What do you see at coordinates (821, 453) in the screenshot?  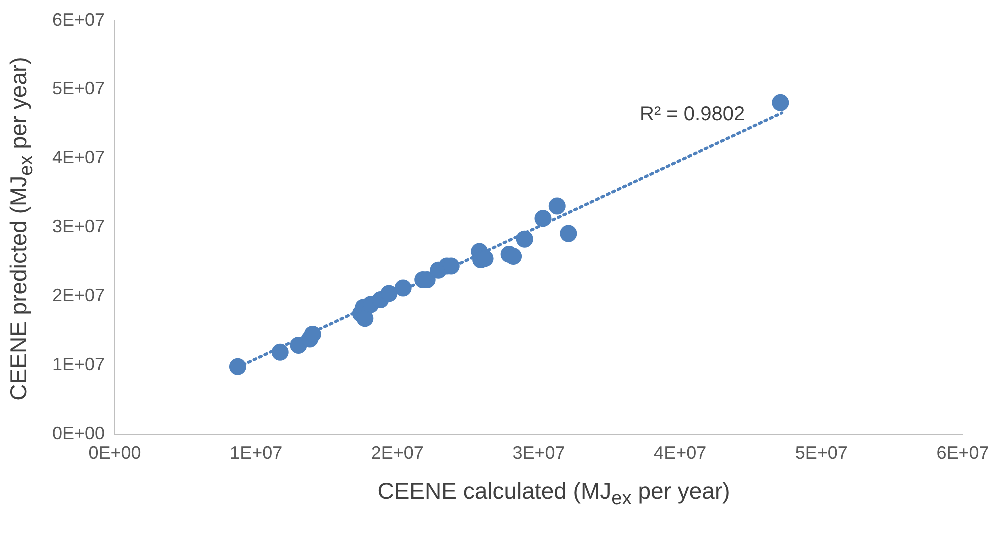 I see `x-tick-label: 5E+07` at bounding box center [821, 453].